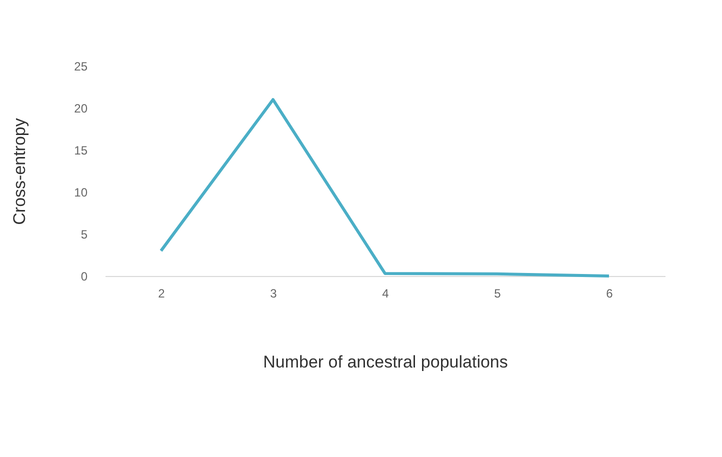 The image size is (722, 457). Describe the element at coordinates (81, 67) in the screenshot. I see `y-tick-label: 25` at that location.